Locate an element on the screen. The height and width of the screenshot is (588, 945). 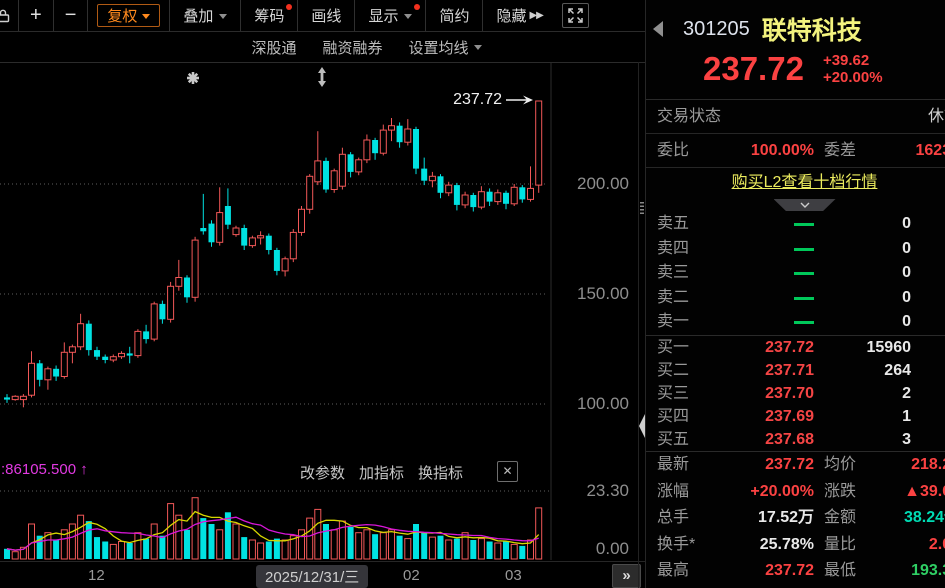
buy-row: 买三 237.70 2 is located at coordinates (784, 393).